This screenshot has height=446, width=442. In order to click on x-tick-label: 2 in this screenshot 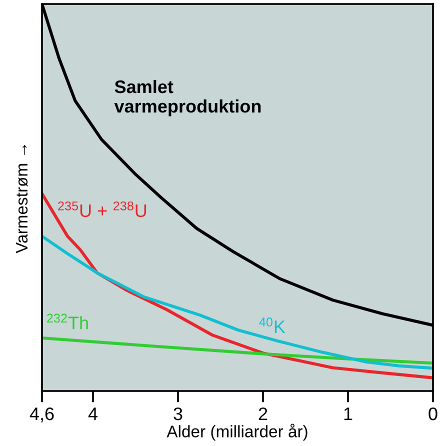, I will do `click(263, 413)`.